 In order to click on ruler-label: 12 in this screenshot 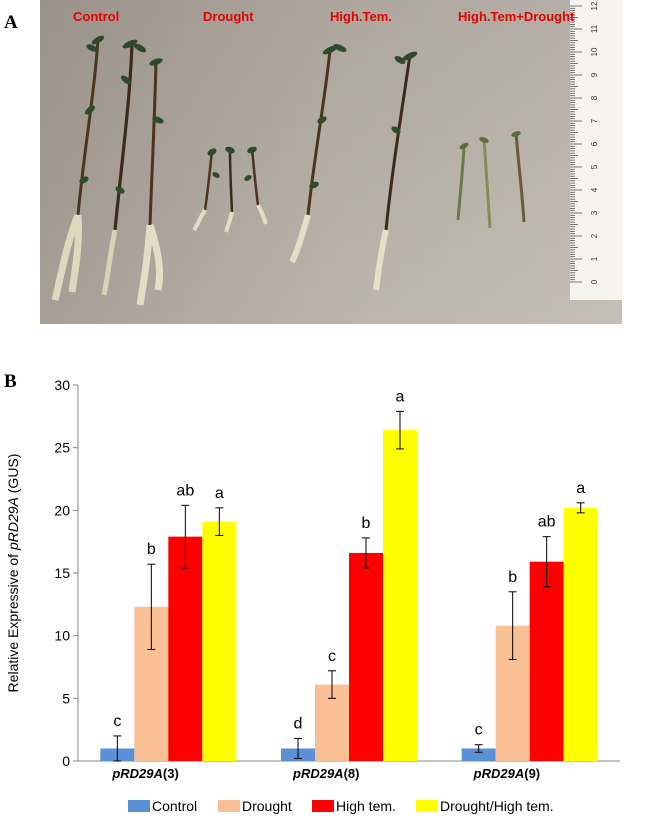, I will do `click(594, 5)`.